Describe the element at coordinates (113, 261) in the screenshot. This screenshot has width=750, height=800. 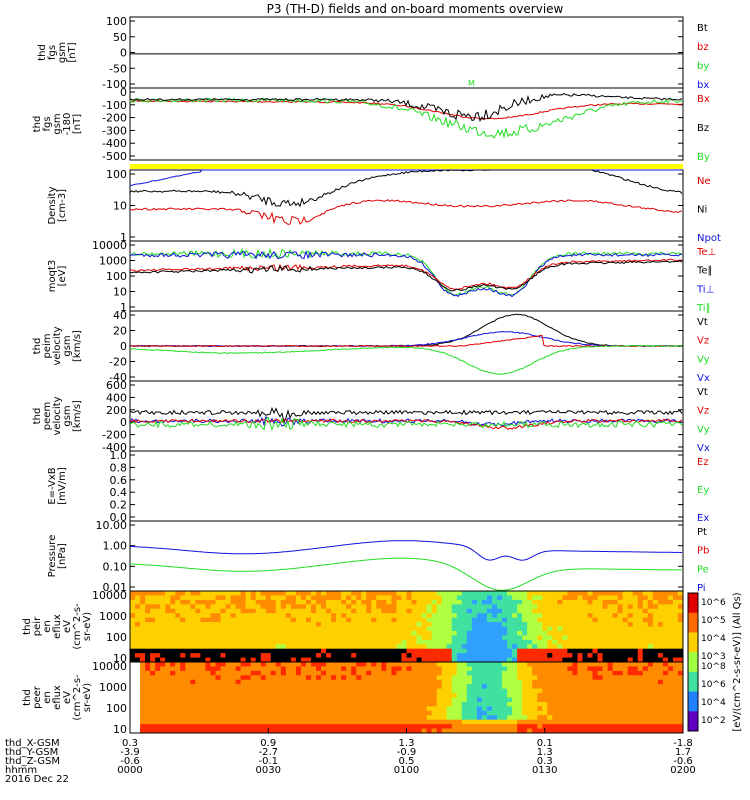
I see `y-tick-label: 1000` at that location.